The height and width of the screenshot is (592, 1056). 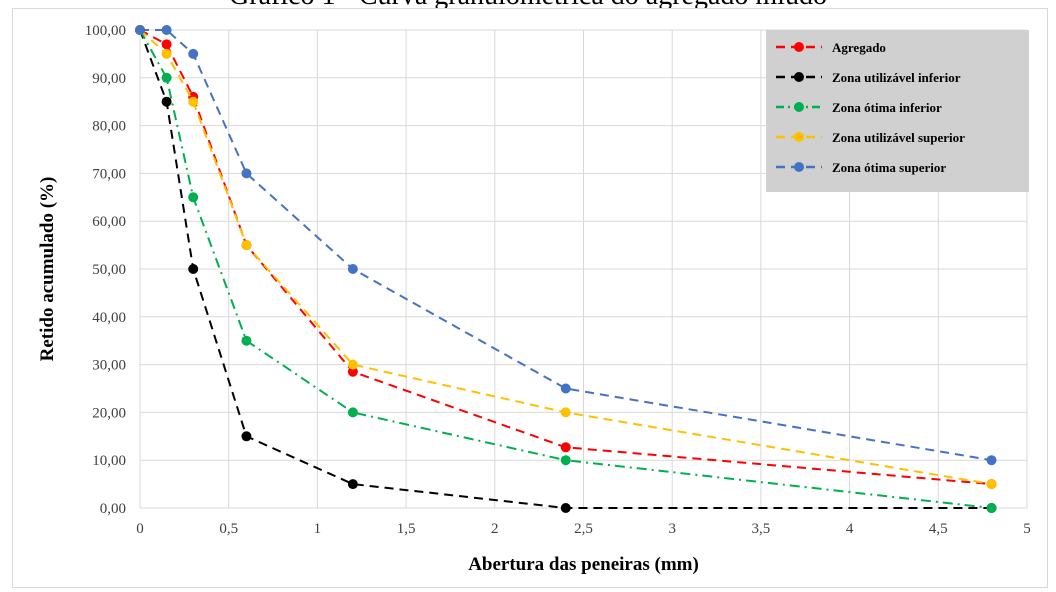 I want to click on legend-label: Zona utilizável superior, so click(x=898, y=137).